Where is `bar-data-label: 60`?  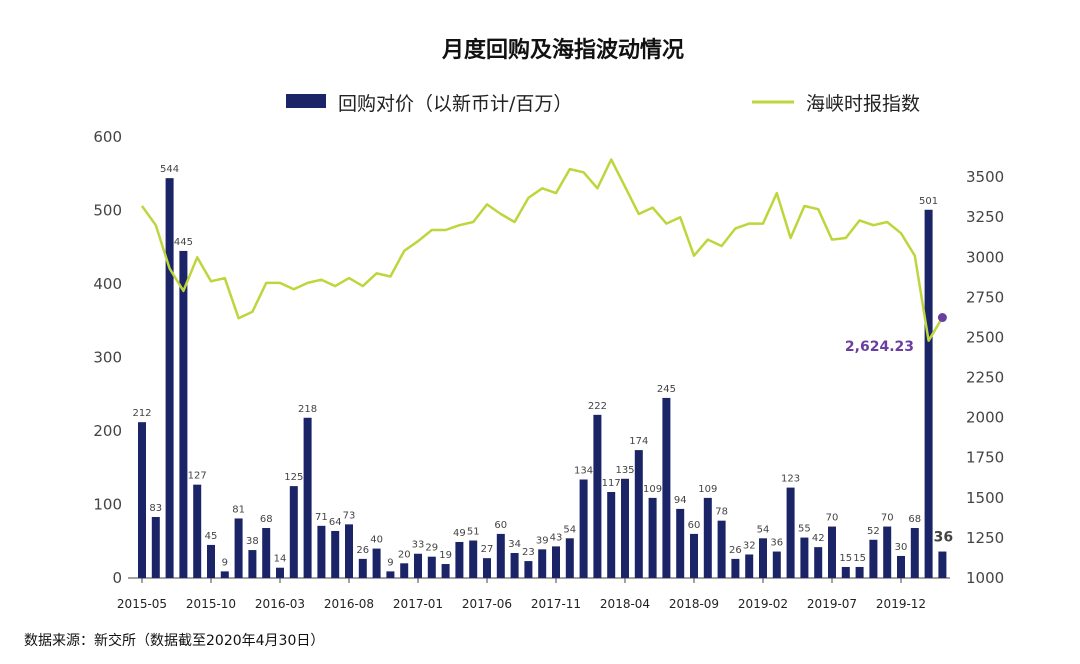
bar-data-label: 60 is located at coordinates (694, 525).